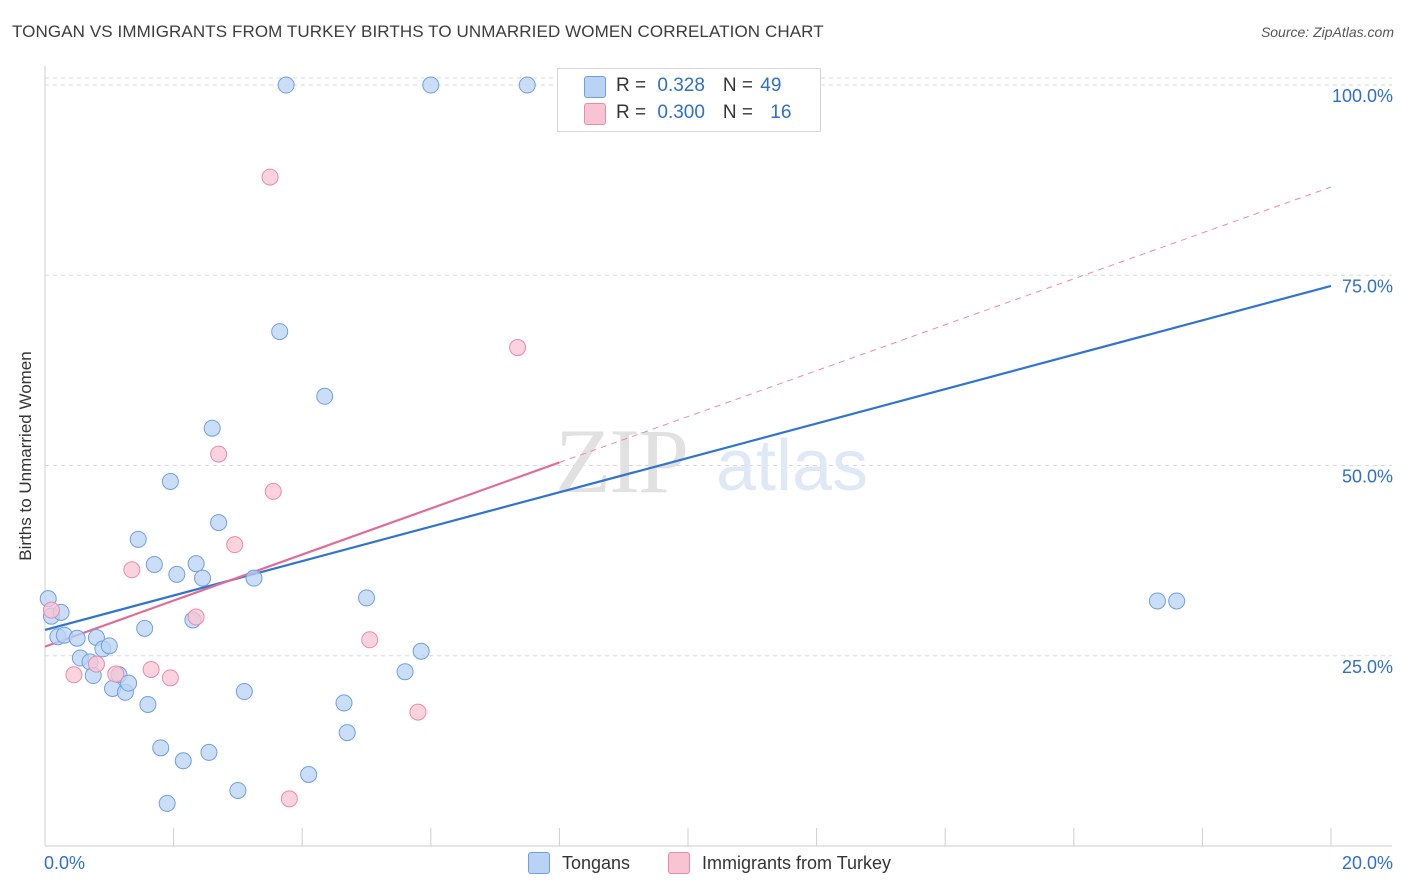 This screenshot has width=1406, height=892. Describe the element at coordinates (621, 461) in the screenshot. I see `watermark-zip: ZIP` at that location.